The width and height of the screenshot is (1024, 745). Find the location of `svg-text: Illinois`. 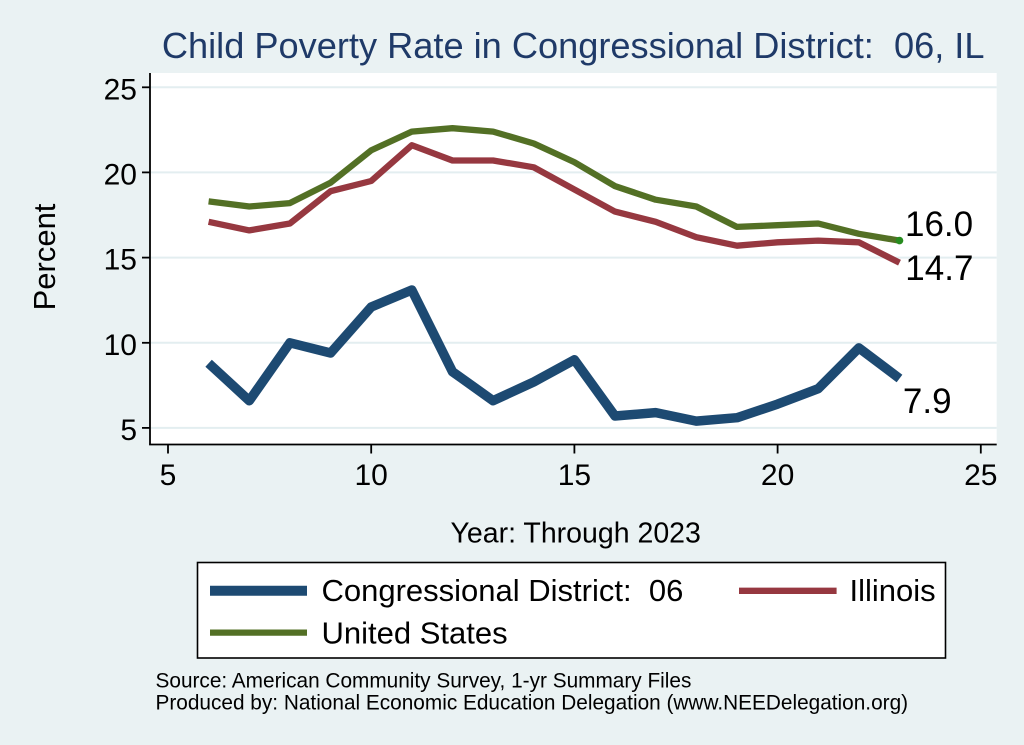

svg-text: Illinois is located at coordinates (893, 590).